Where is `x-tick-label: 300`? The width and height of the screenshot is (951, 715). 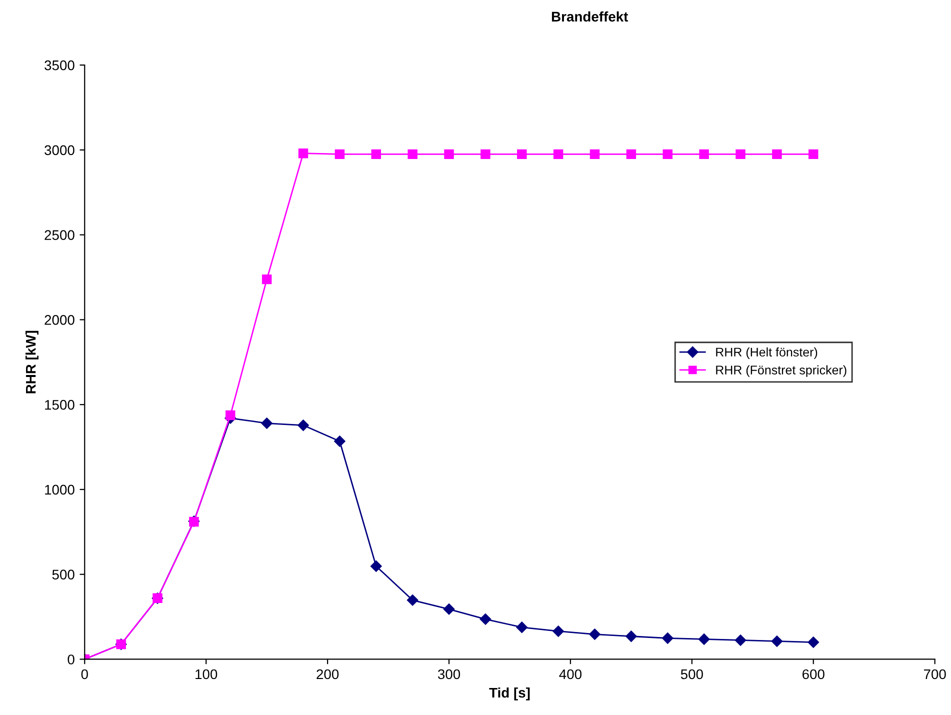
x-tick-label: 300 is located at coordinates (449, 674).